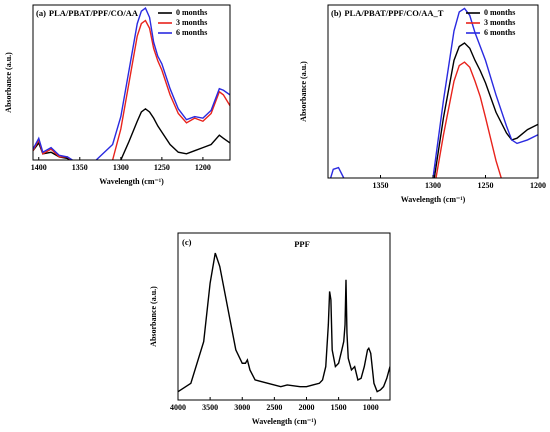 This screenshot has width=550, height=432. I want to click on x-tick-label: 3500, so click(210, 407).